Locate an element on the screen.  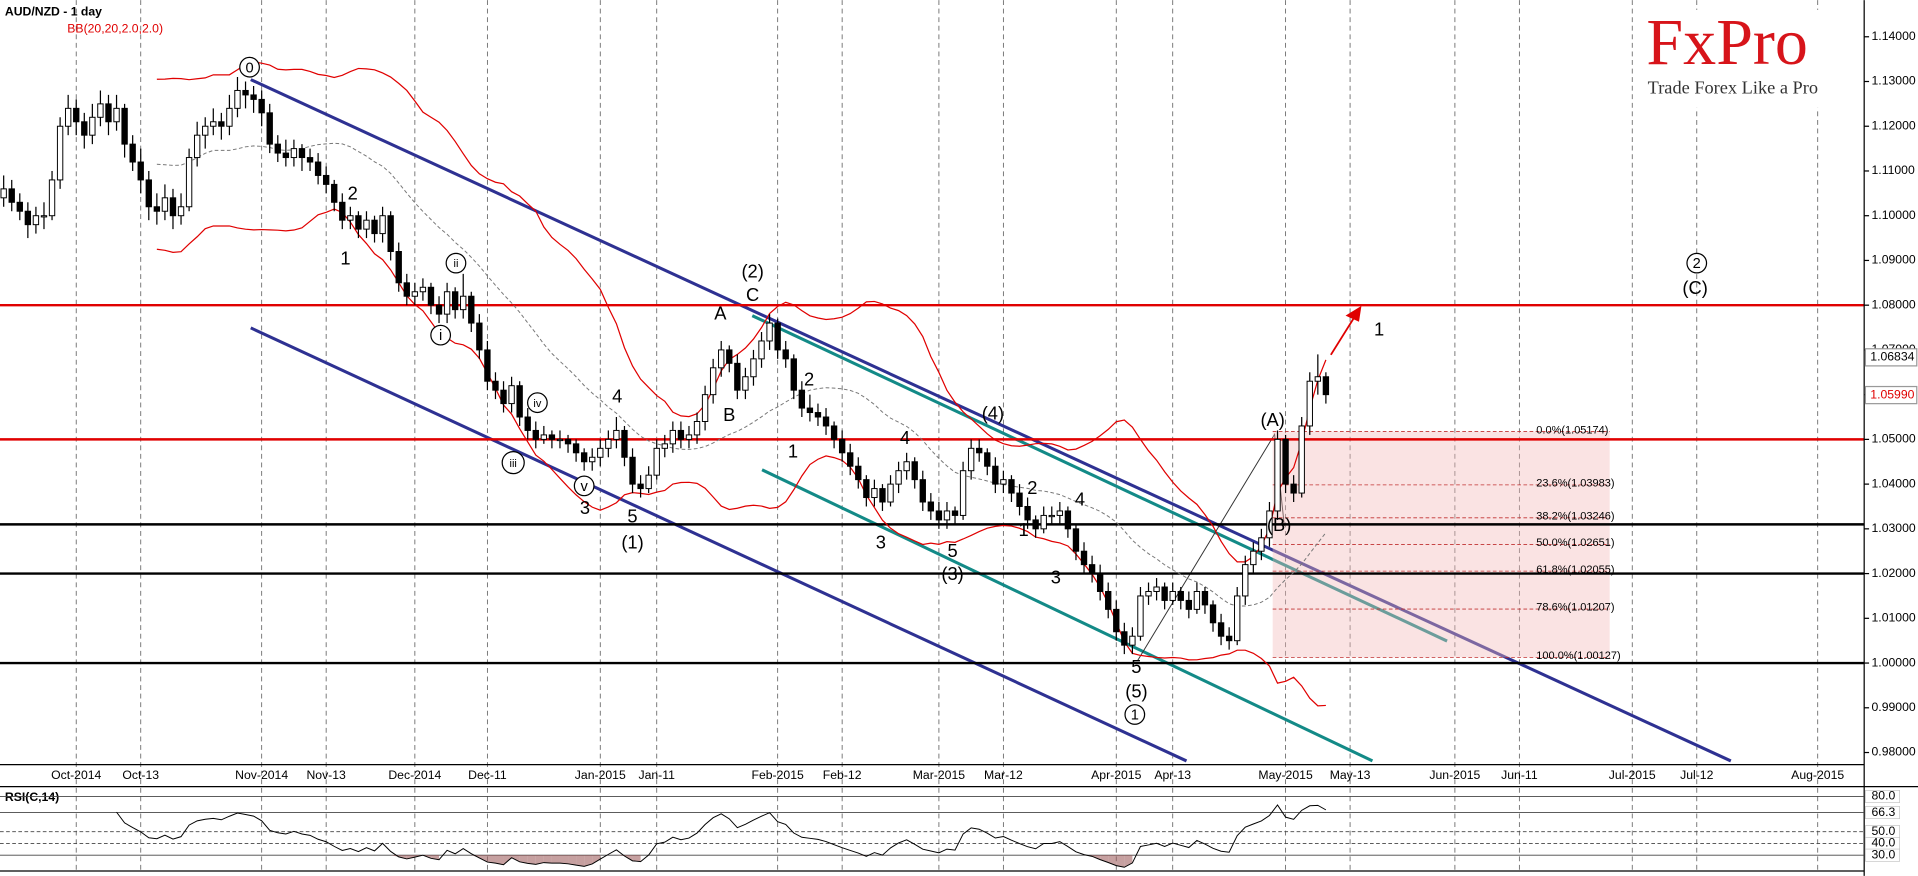
y-tick-label: 1.04000 is located at coordinates (1894, 483).